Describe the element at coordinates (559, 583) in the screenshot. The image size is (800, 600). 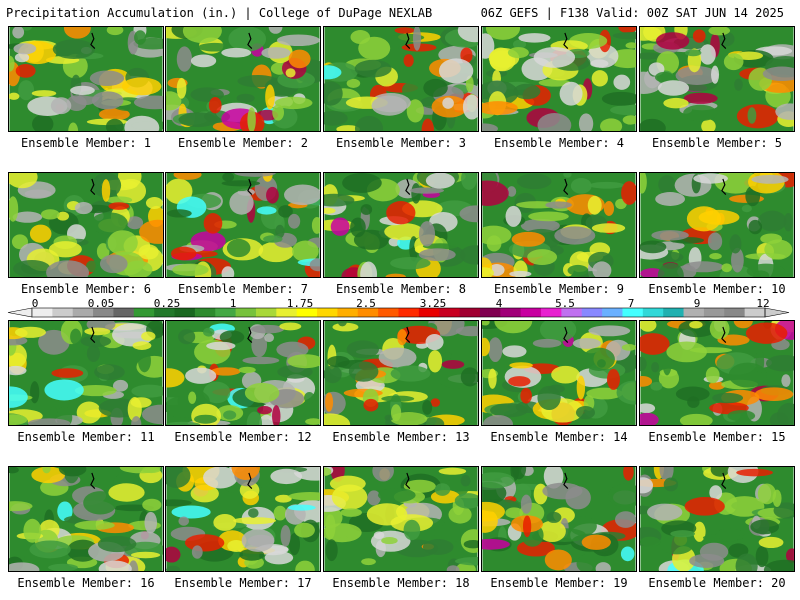
I see `ensemble-member-label: Ensemble Member: 19` at that location.